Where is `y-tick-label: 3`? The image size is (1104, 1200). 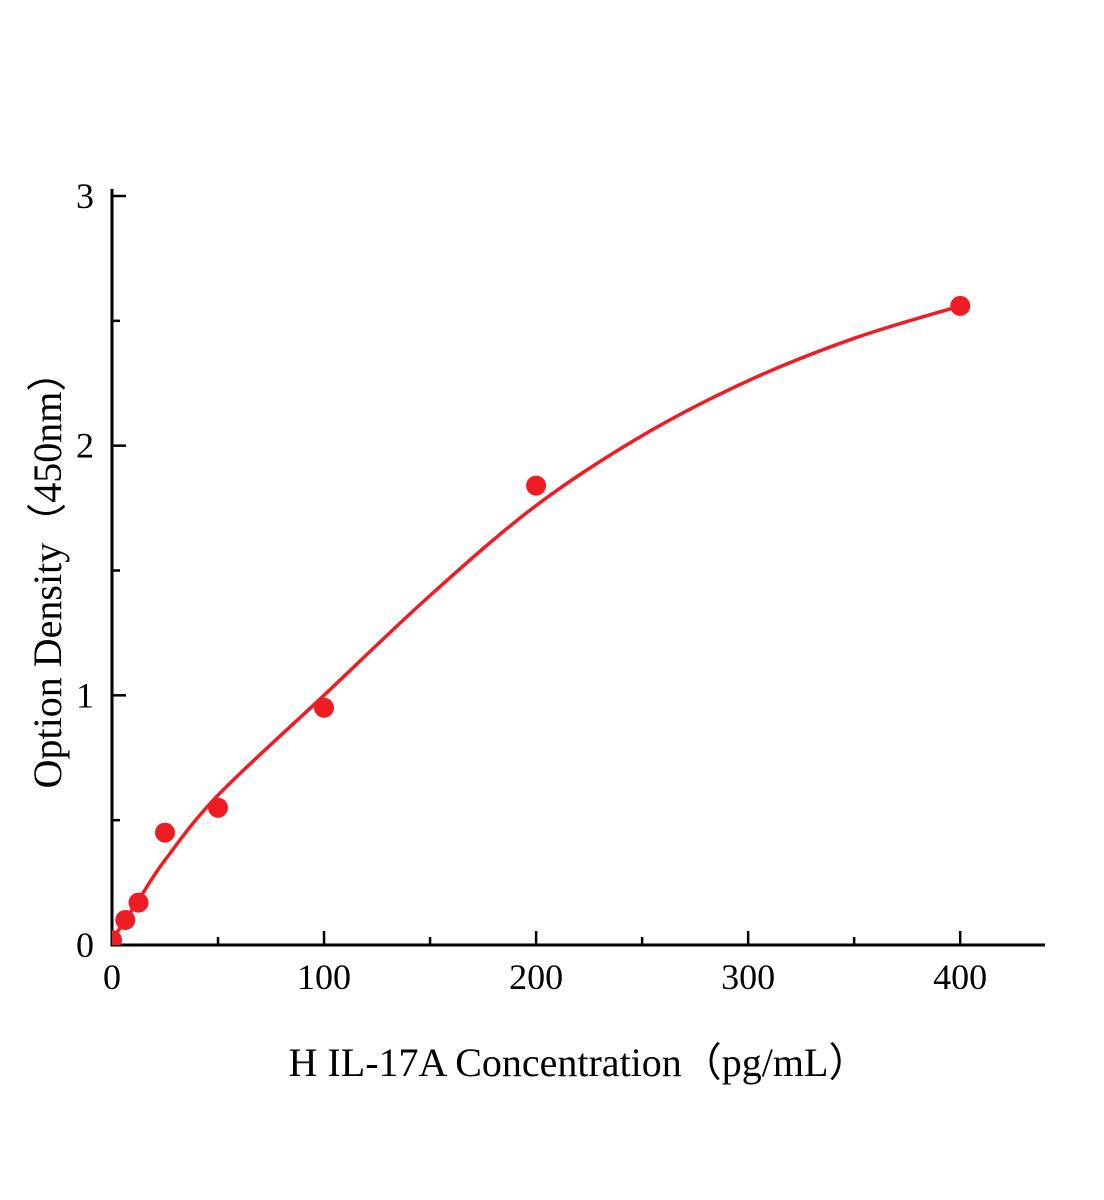
y-tick-label: 3 is located at coordinates (85, 196).